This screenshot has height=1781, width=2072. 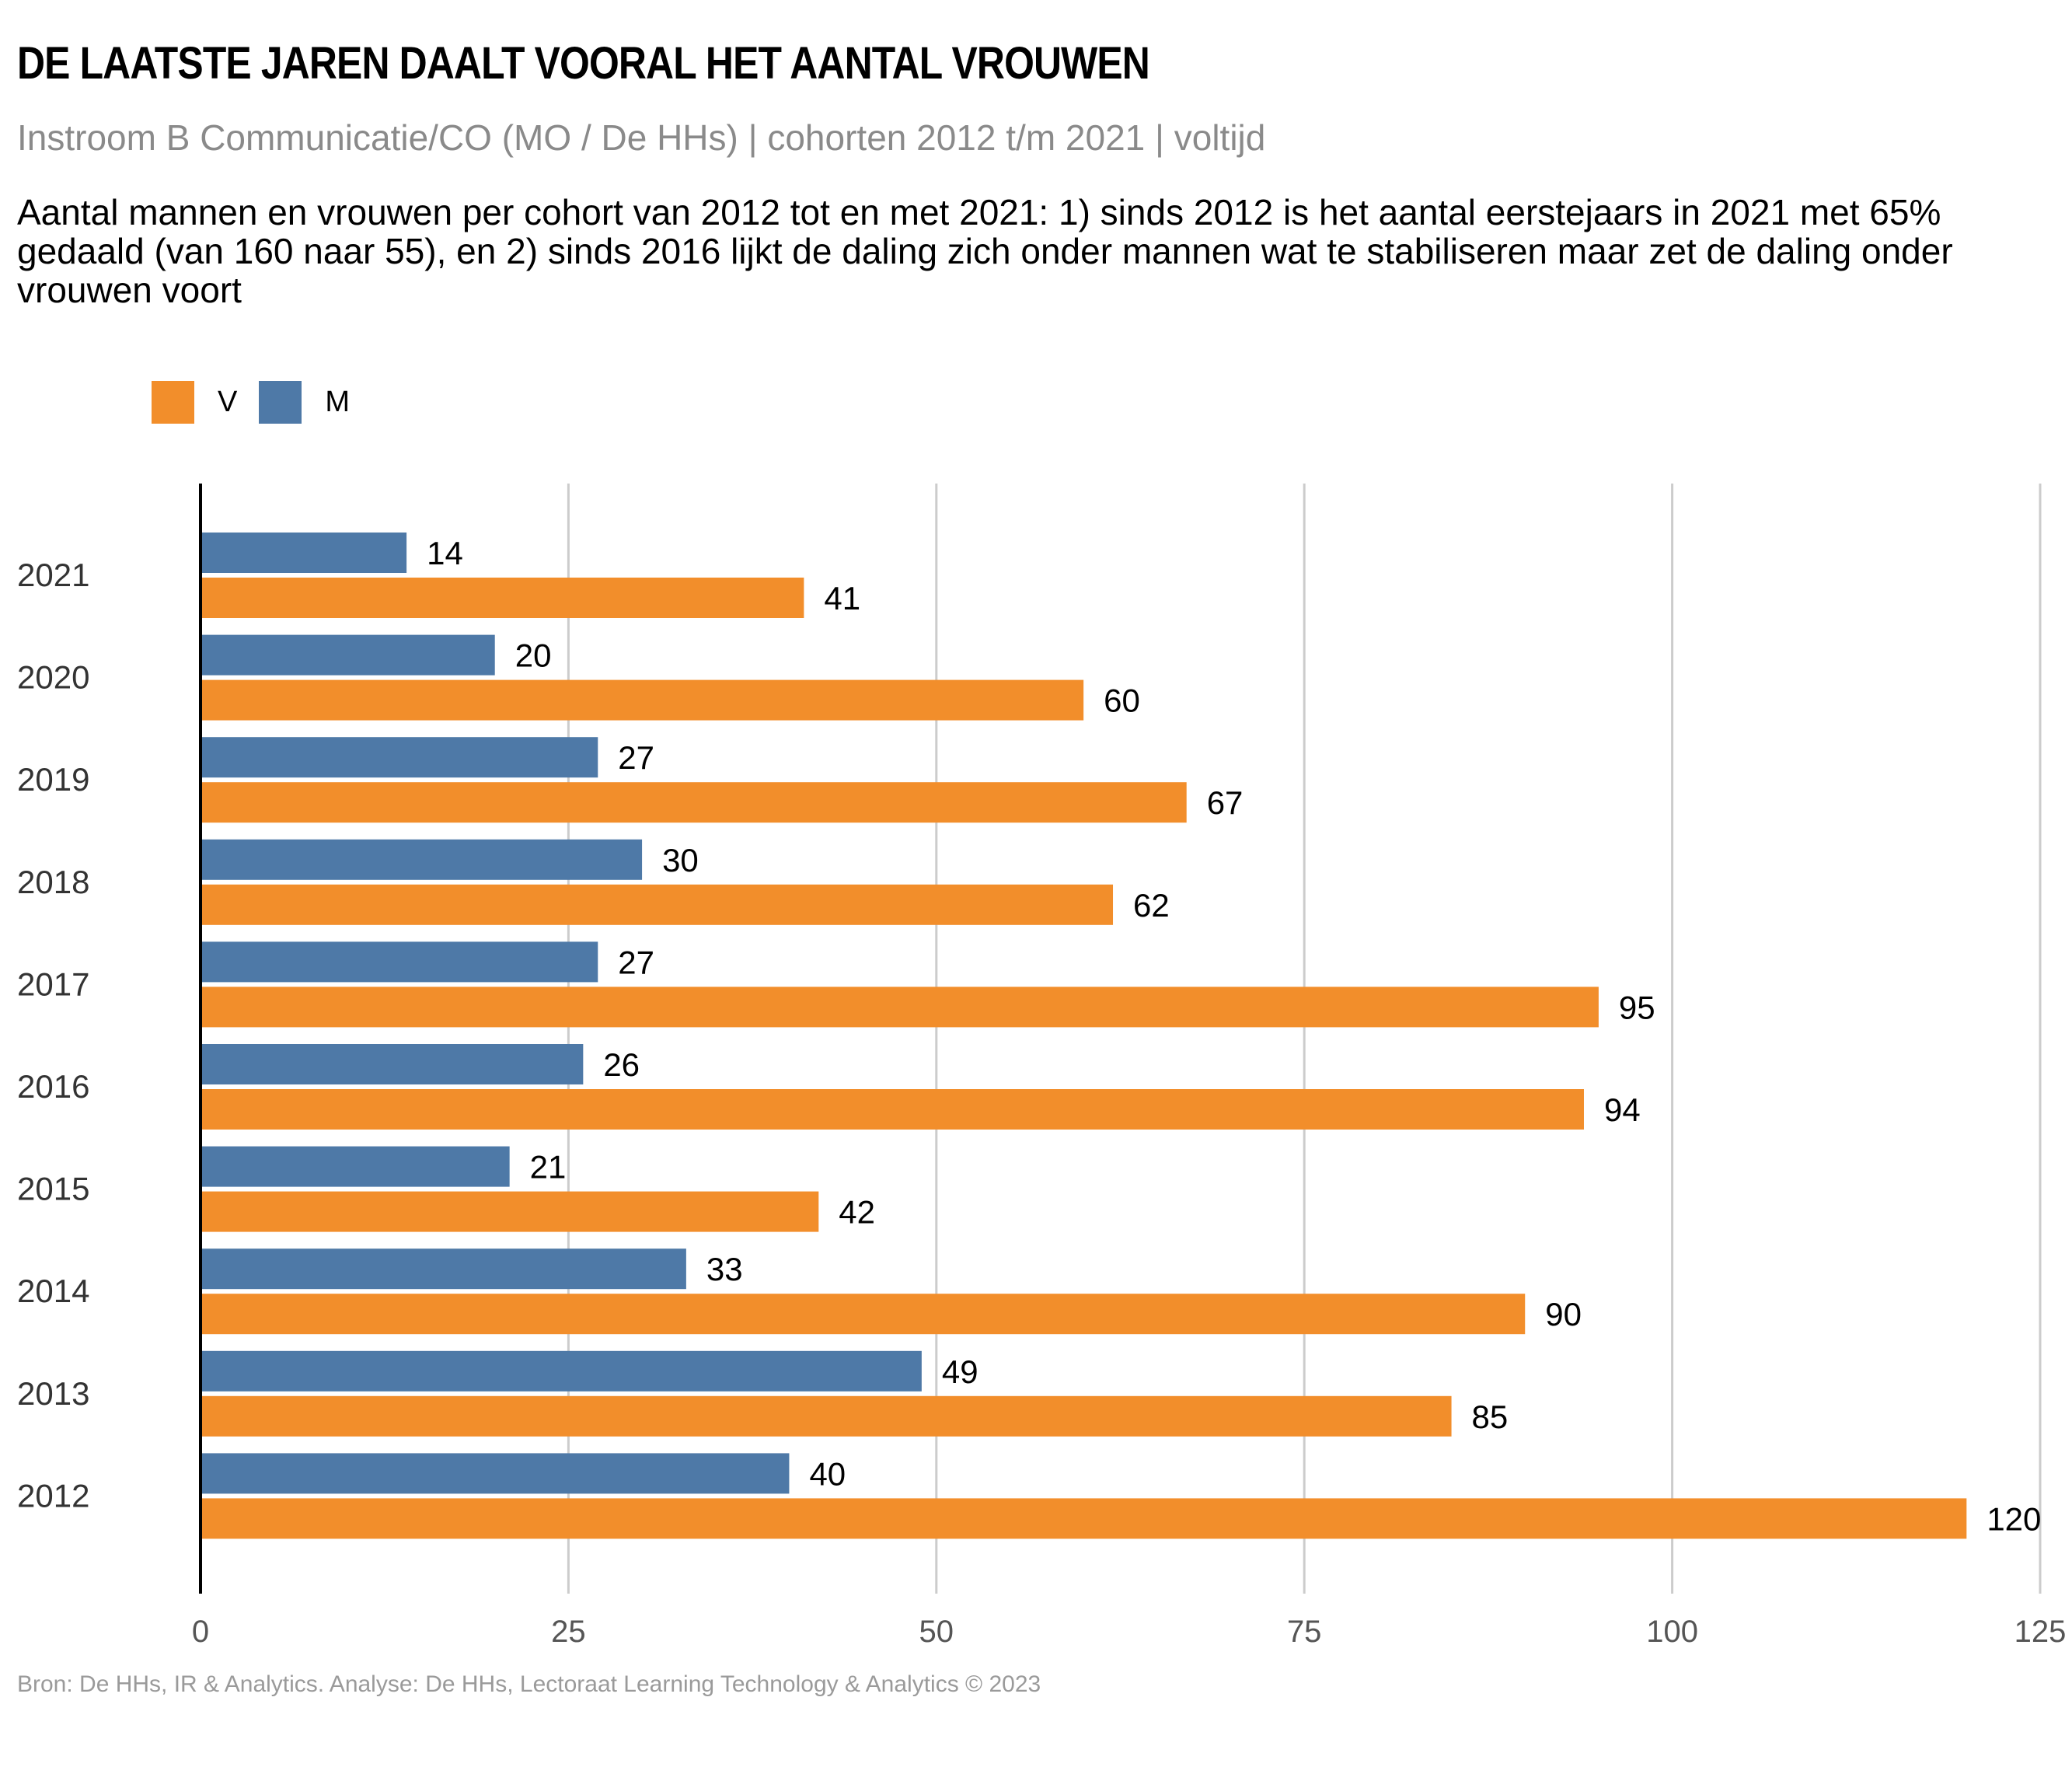 What do you see at coordinates (495, 1473) in the screenshot?
I see `bar-m-2012` at bounding box center [495, 1473].